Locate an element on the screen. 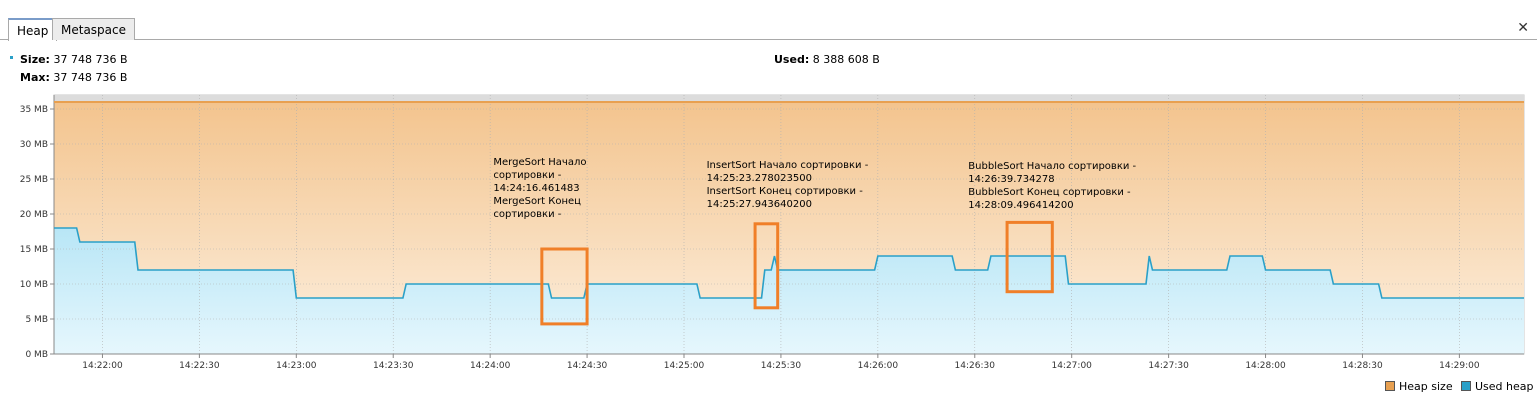 The image size is (1537, 402). x-tick-label: 14:26:30 is located at coordinates (975, 366).